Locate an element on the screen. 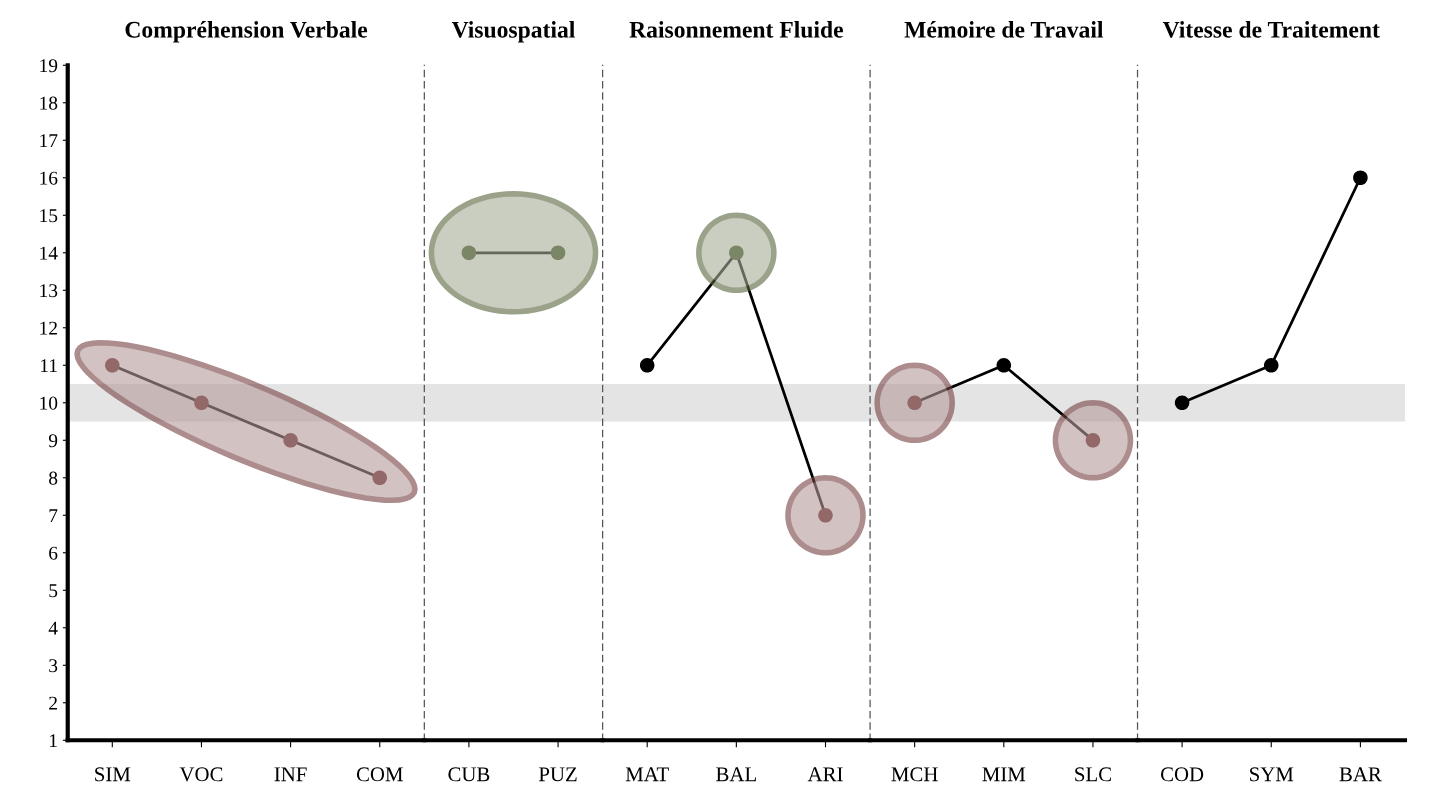 This screenshot has height=796, width=1441. y-tick-label: 19 is located at coordinates (49, 66).